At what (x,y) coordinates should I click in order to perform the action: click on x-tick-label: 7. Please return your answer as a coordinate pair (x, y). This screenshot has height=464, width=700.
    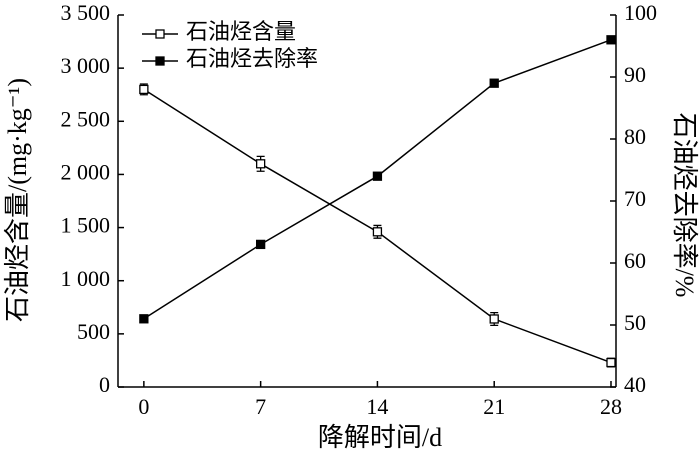
    Looking at the image, I should click on (260, 406).